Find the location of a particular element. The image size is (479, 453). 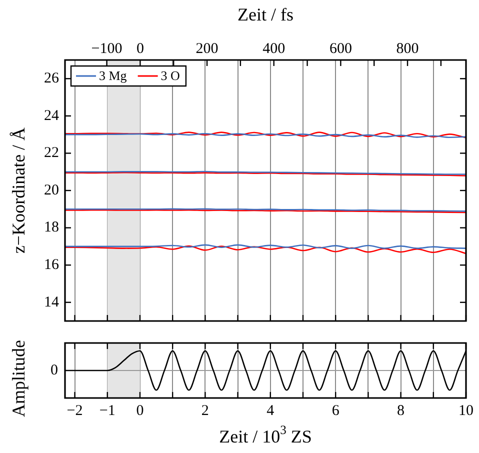

y-tick-label: 22 is located at coordinates (51, 153).